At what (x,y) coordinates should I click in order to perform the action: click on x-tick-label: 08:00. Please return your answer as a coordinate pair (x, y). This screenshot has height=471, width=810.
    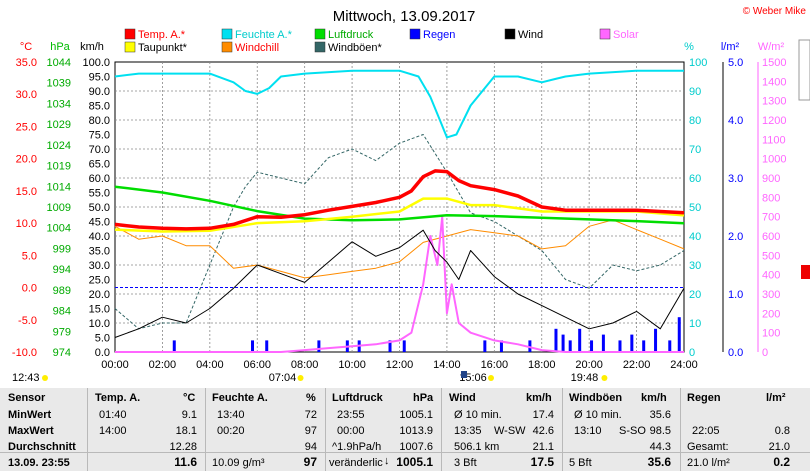
    Looking at the image, I should click on (305, 365).